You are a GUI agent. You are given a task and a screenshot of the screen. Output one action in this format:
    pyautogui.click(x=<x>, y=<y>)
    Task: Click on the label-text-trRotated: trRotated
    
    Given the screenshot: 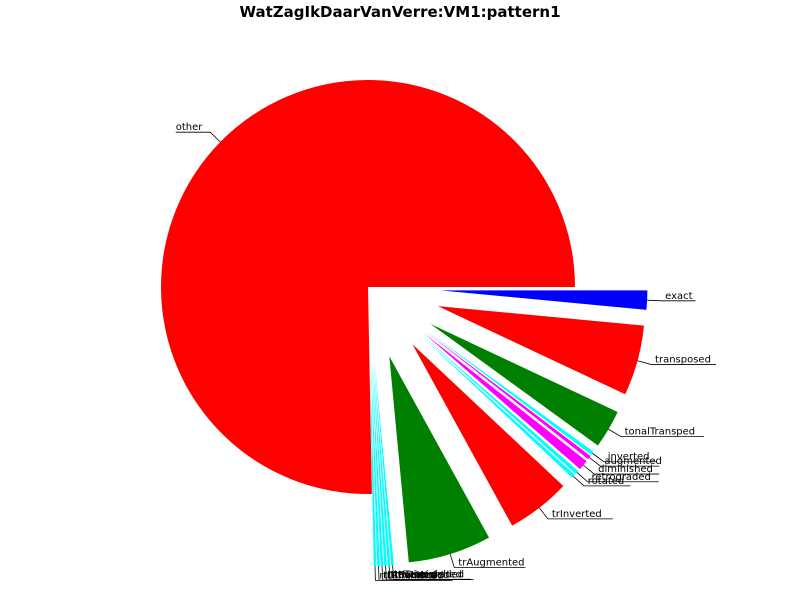 What is the action you would take?
    pyautogui.click(x=413, y=575)
    